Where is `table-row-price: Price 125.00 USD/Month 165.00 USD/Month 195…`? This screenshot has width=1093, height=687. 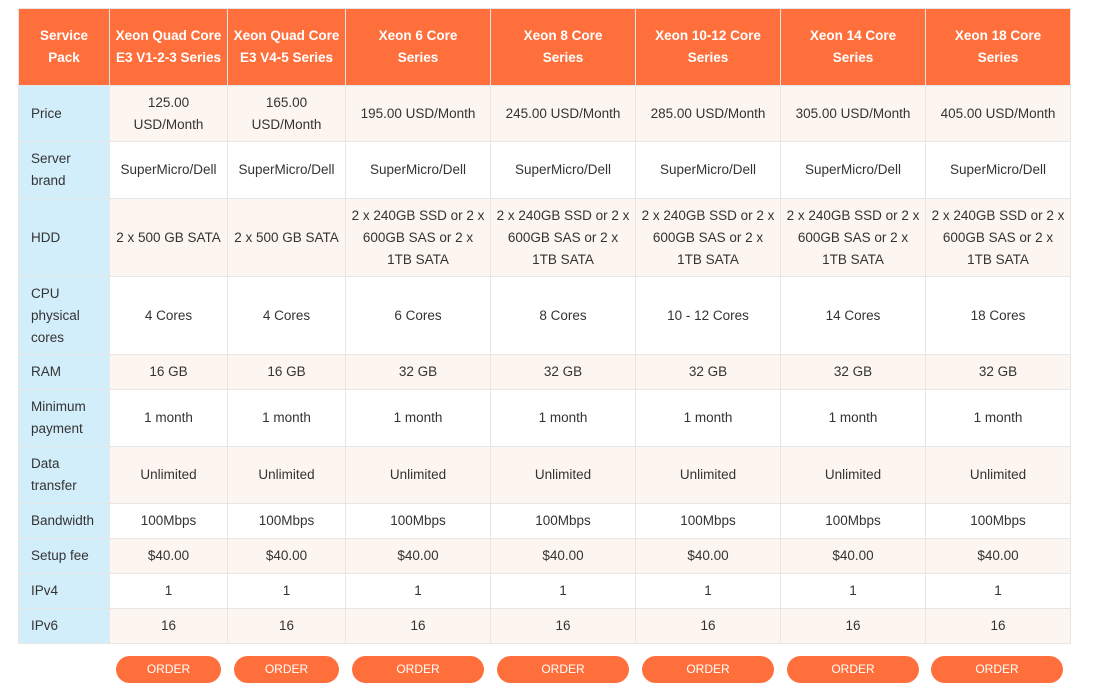 table-row-price: Price 125.00 USD/Month 165.00 USD/Month 195… is located at coordinates (544, 113).